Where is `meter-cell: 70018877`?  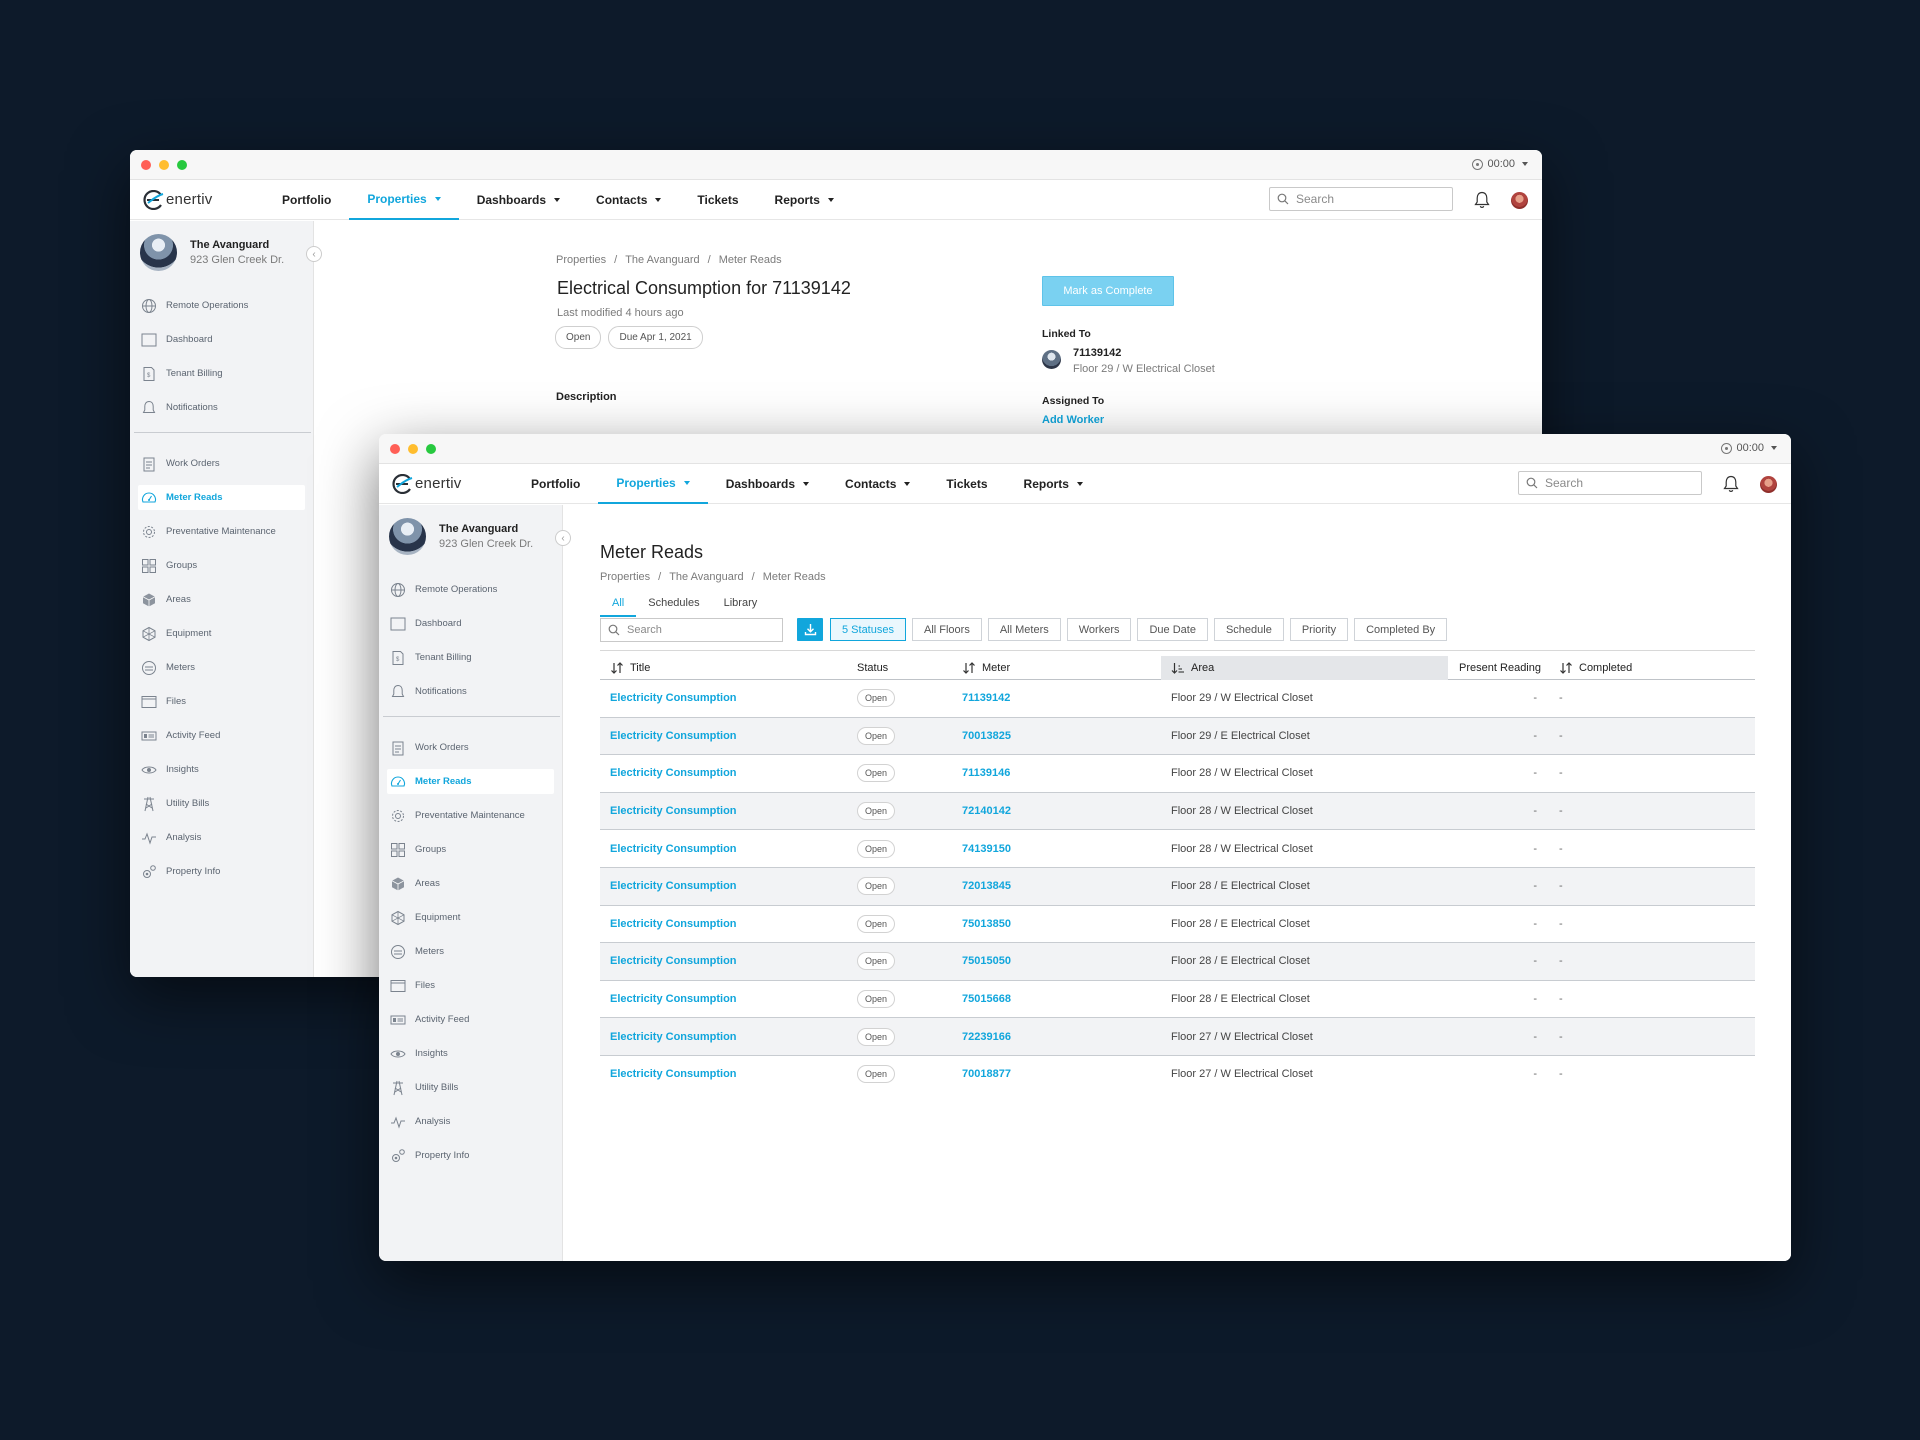
meter-cell: 70018877 is located at coordinates (986, 1074).